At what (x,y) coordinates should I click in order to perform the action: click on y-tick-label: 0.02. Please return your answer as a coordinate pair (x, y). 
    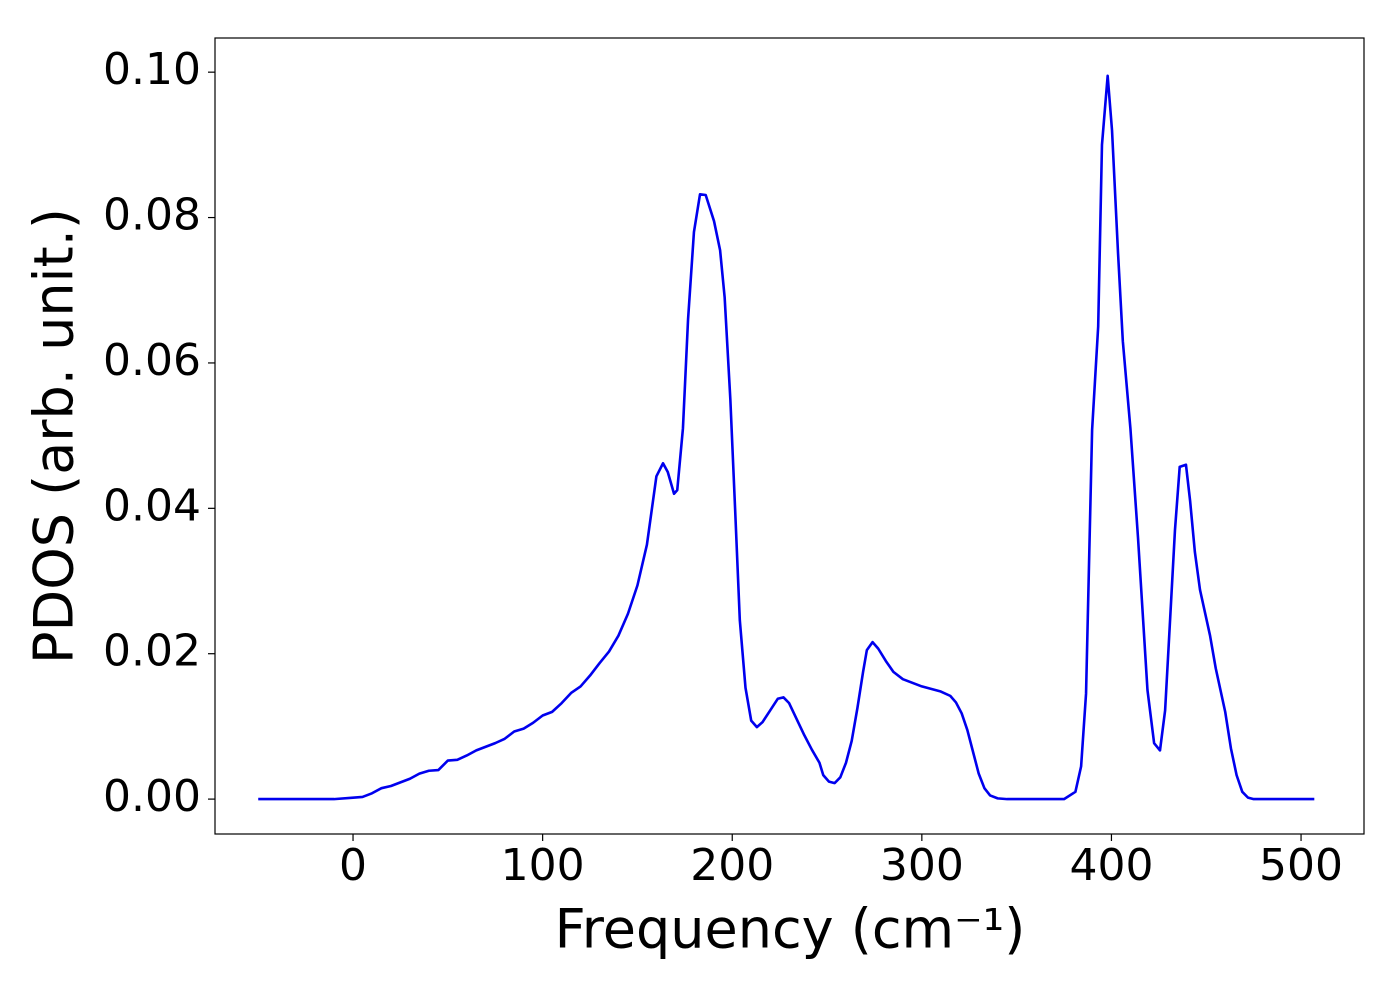
    Looking at the image, I should click on (152, 651).